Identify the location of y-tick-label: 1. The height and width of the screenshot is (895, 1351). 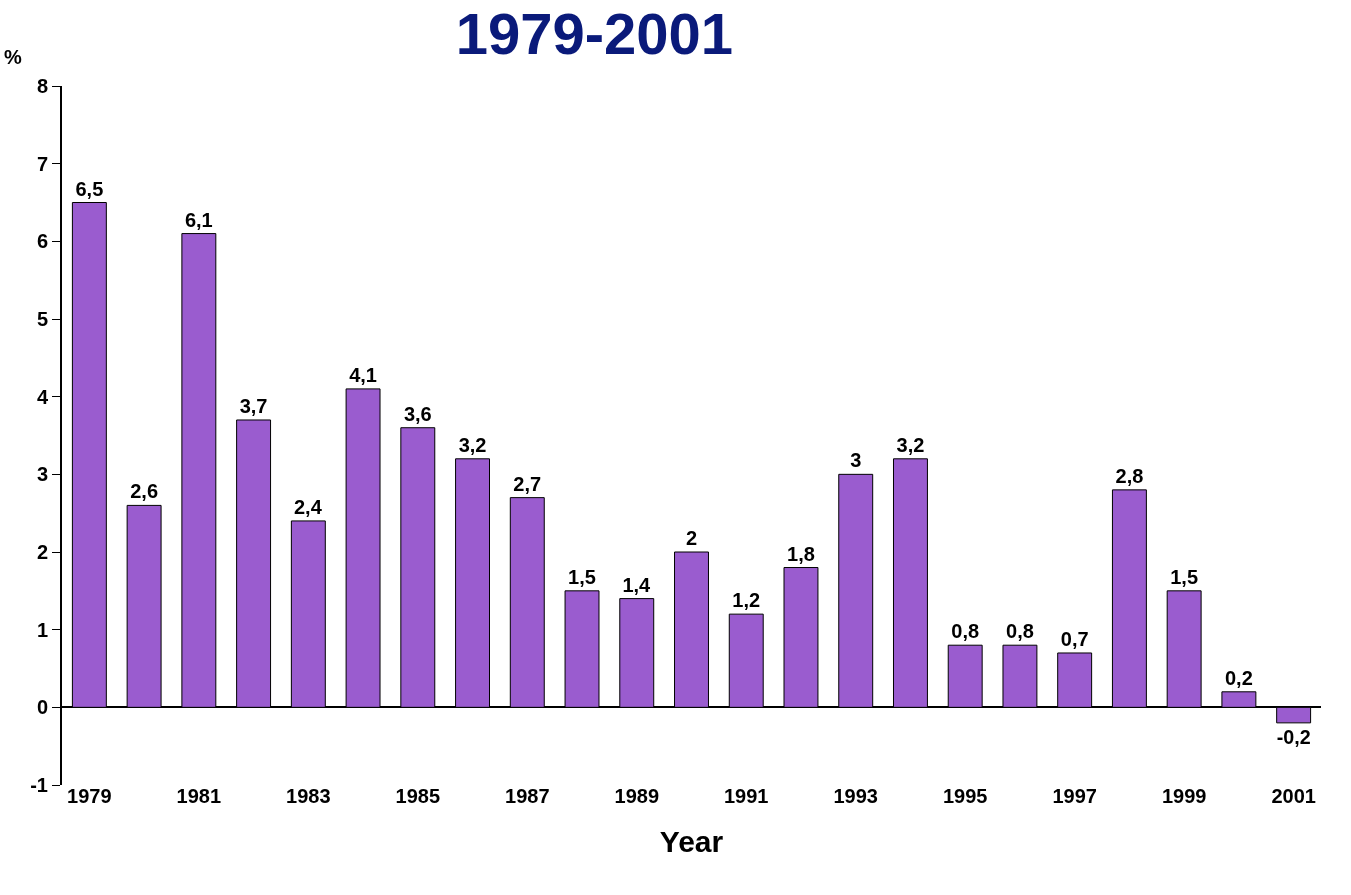
(42, 629).